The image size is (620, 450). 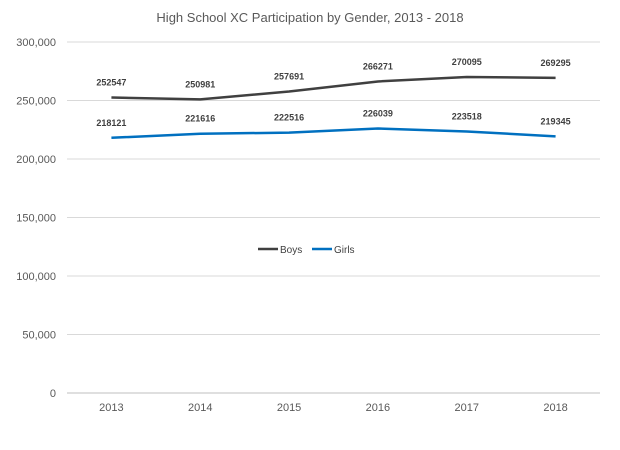 I want to click on data-label: 269295, so click(x=556, y=63).